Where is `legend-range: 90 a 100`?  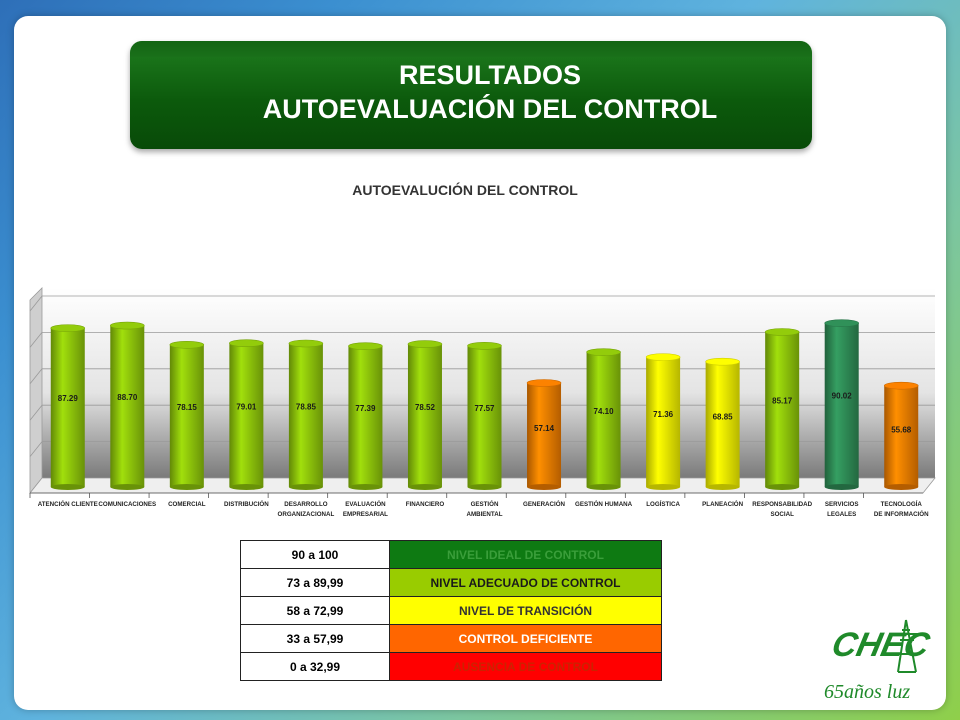 legend-range: 90 a 100 is located at coordinates (315, 554).